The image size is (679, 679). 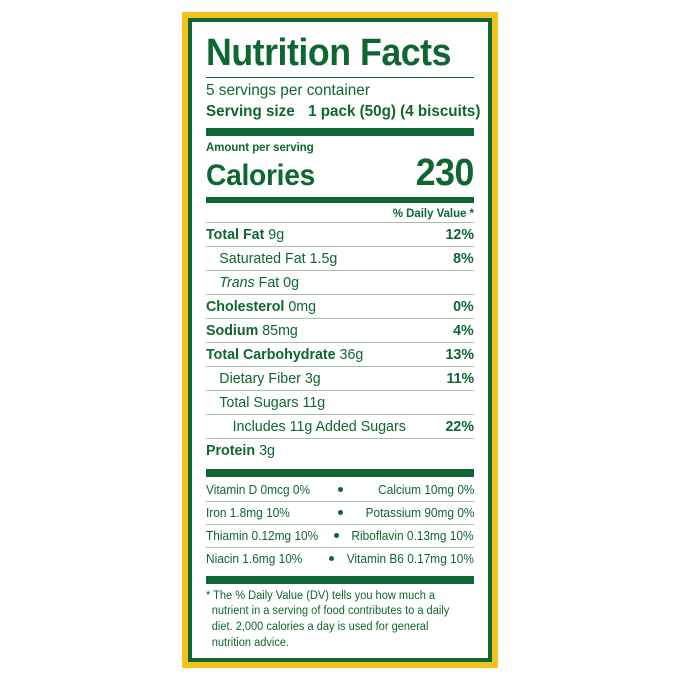 What do you see at coordinates (232, 330) in the screenshot?
I see `nutrient-name: Sodium` at bounding box center [232, 330].